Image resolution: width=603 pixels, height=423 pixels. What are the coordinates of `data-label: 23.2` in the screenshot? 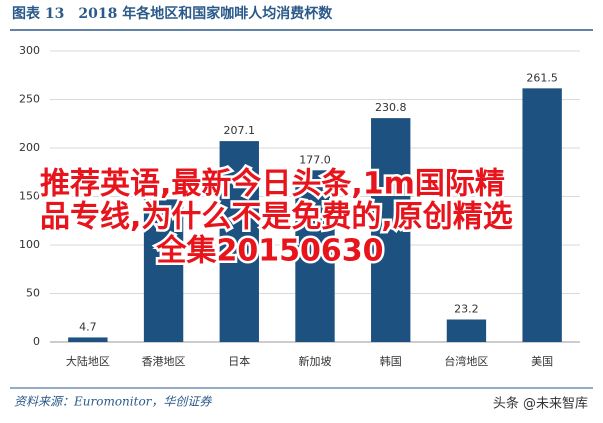 It's located at (466, 308).